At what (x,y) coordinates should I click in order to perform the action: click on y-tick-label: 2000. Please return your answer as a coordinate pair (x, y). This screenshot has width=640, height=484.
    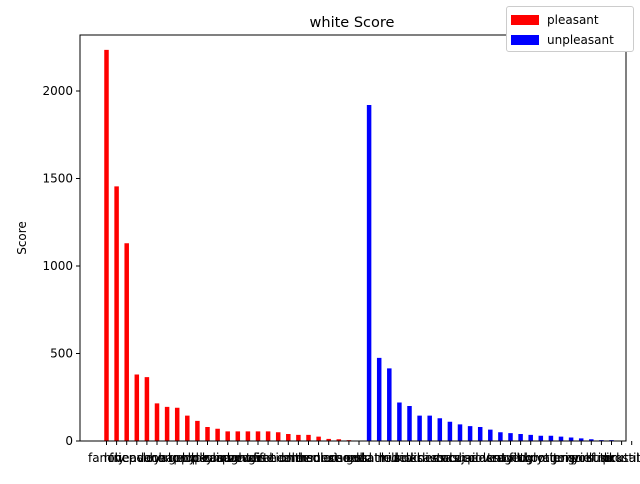
    Looking at the image, I should click on (57, 91).